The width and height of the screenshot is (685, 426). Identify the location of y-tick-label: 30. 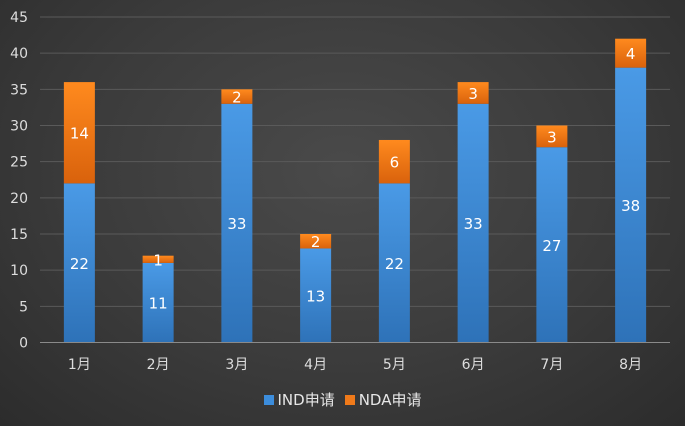
(19, 127).